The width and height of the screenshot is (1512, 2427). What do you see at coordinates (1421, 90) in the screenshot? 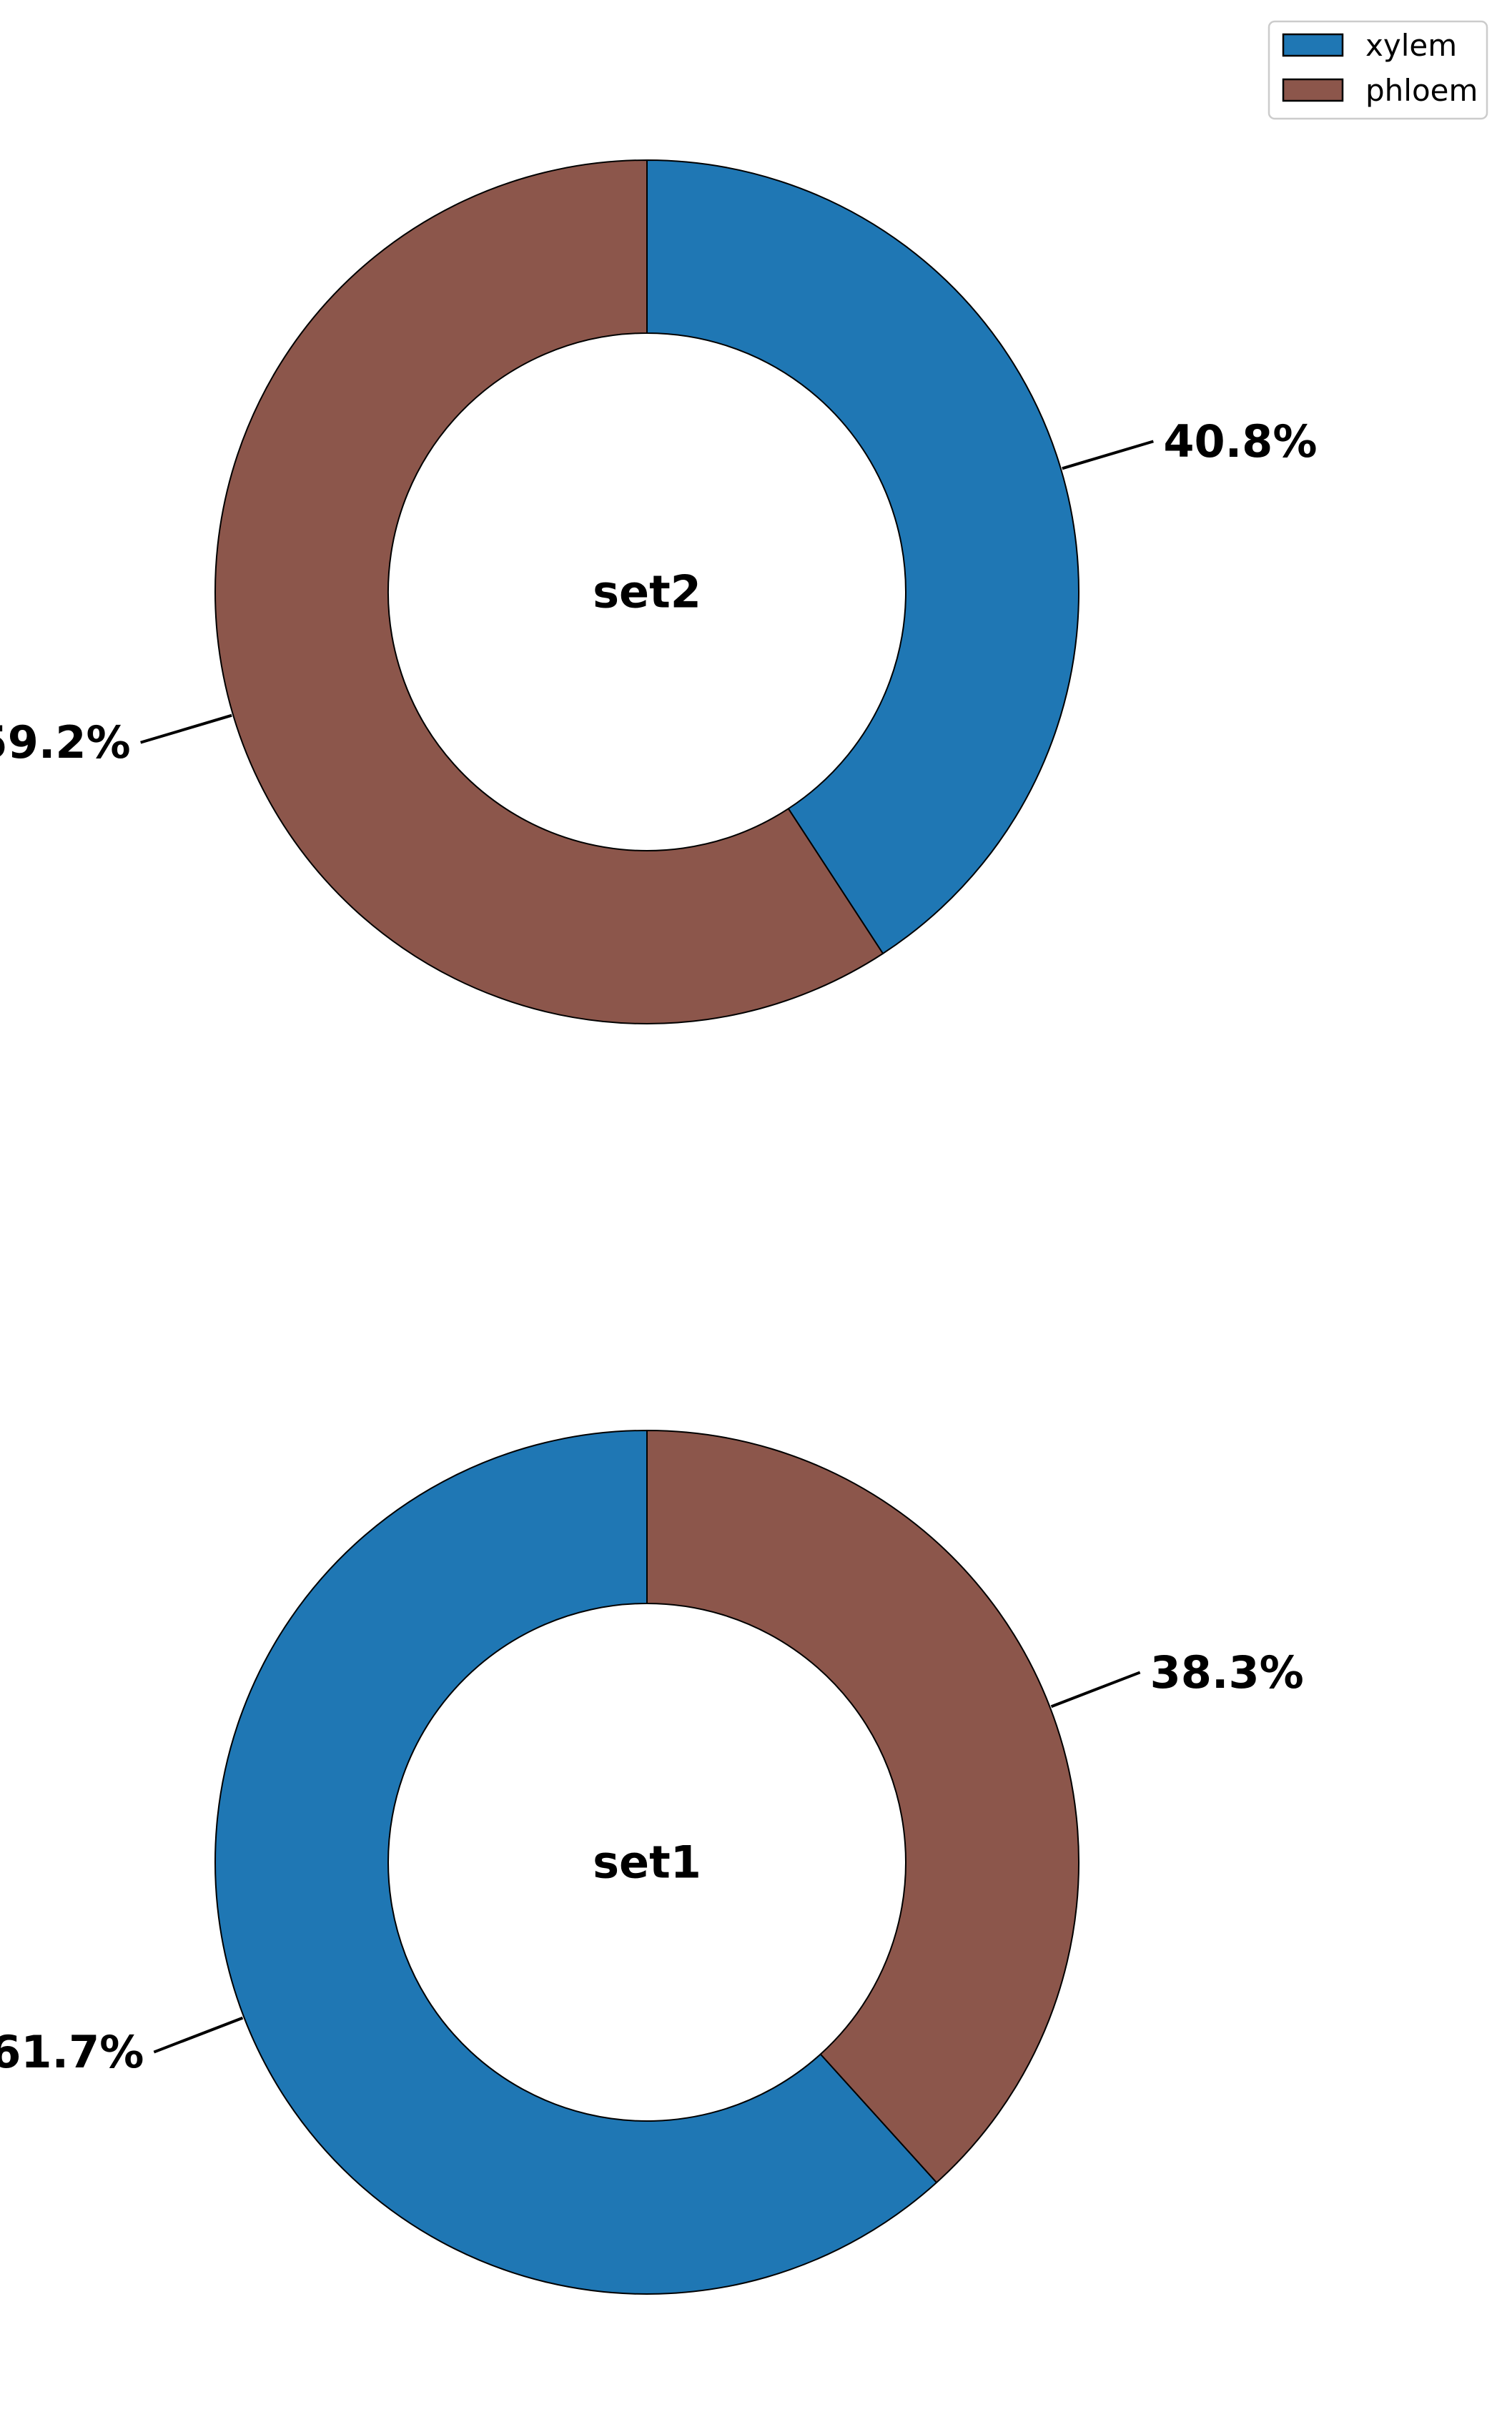
I see `legend-label-phloem: phloem` at bounding box center [1421, 90].